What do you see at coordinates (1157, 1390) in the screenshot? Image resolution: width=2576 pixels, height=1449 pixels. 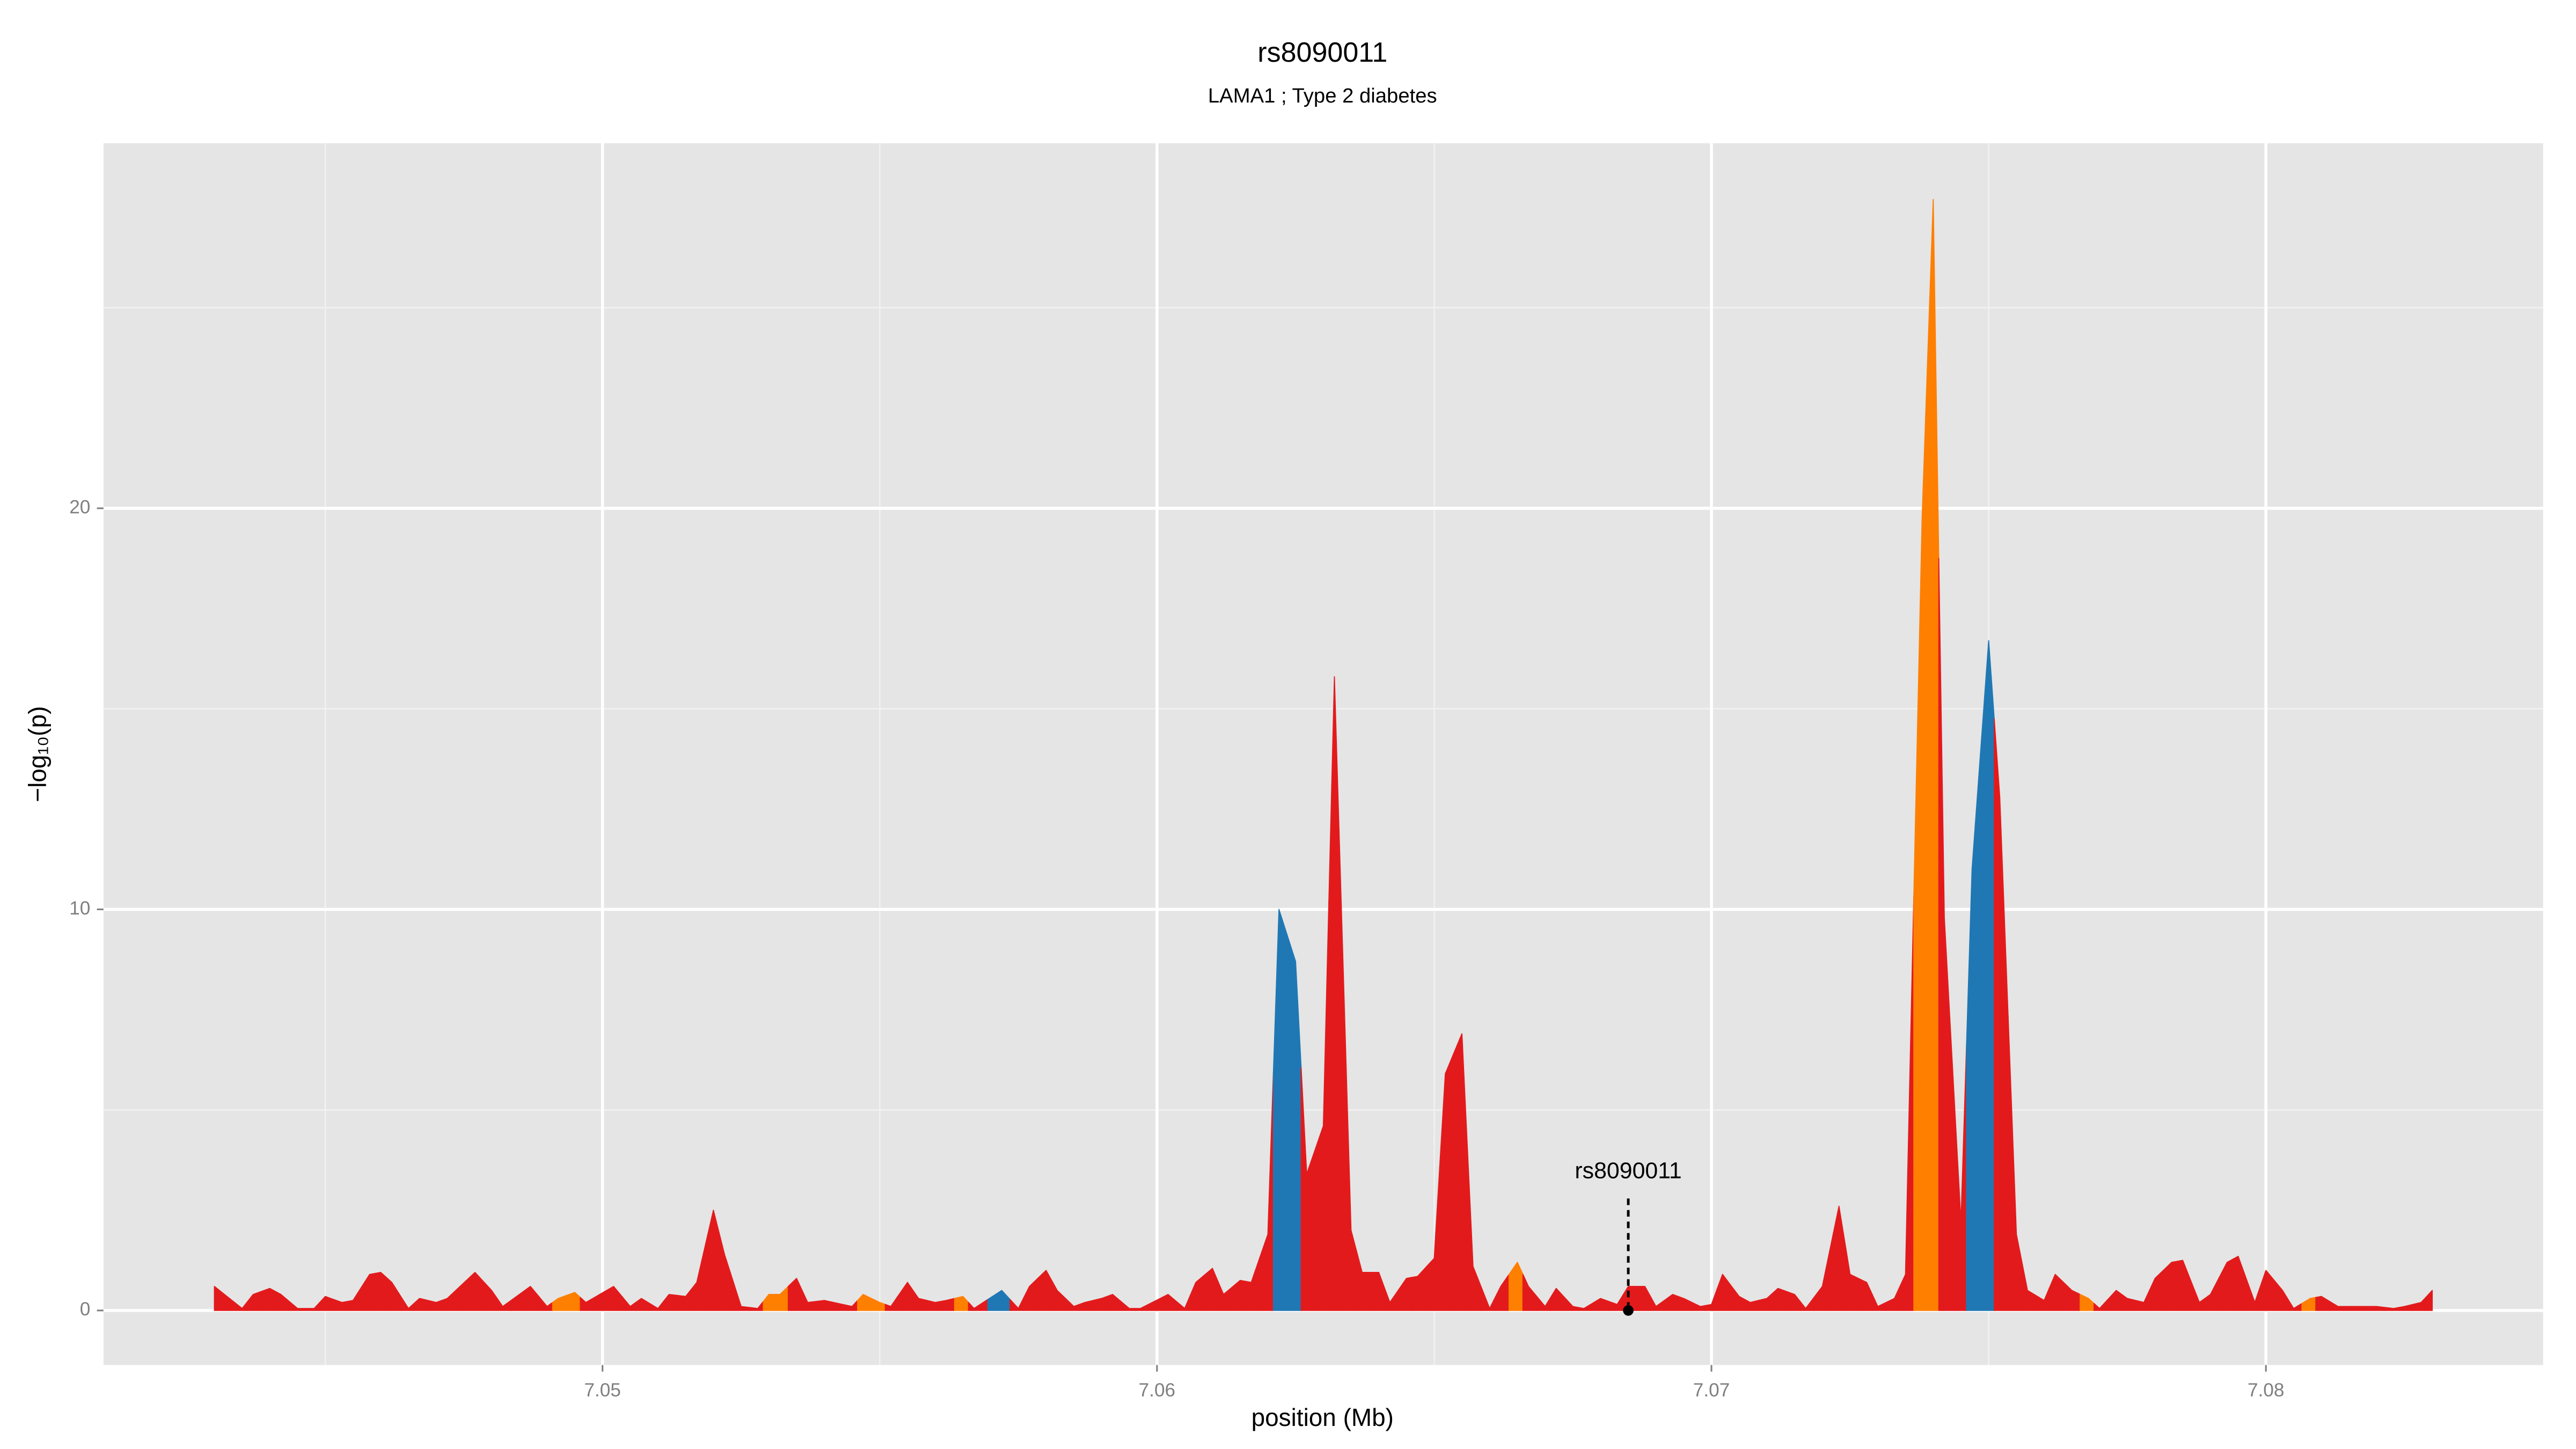 I see `x-tick-label: 7.06` at bounding box center [1157, 1390].